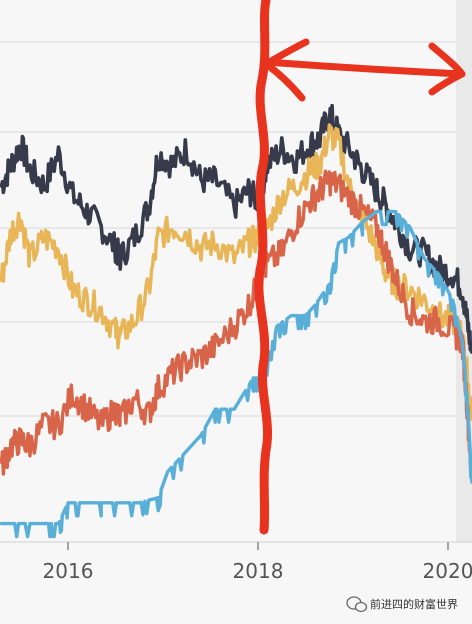 Image resolution: width=472 pixels, height=624 pixels. I want to click on x-tick-label-2016: 2016, so click(68, 571).